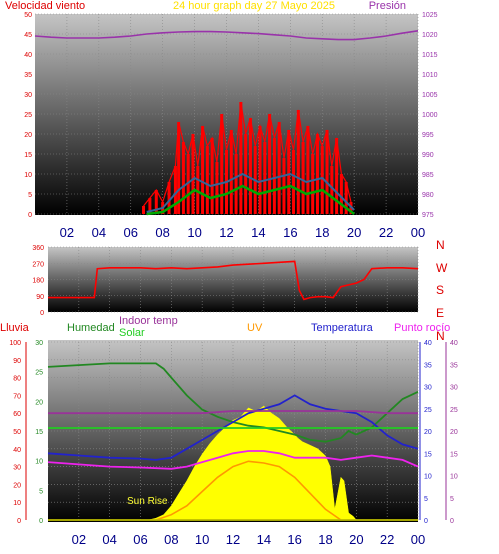 The width and height of the screenshot is (499, 554). I want to click on left-tick-label: 10, so click(28, 175).